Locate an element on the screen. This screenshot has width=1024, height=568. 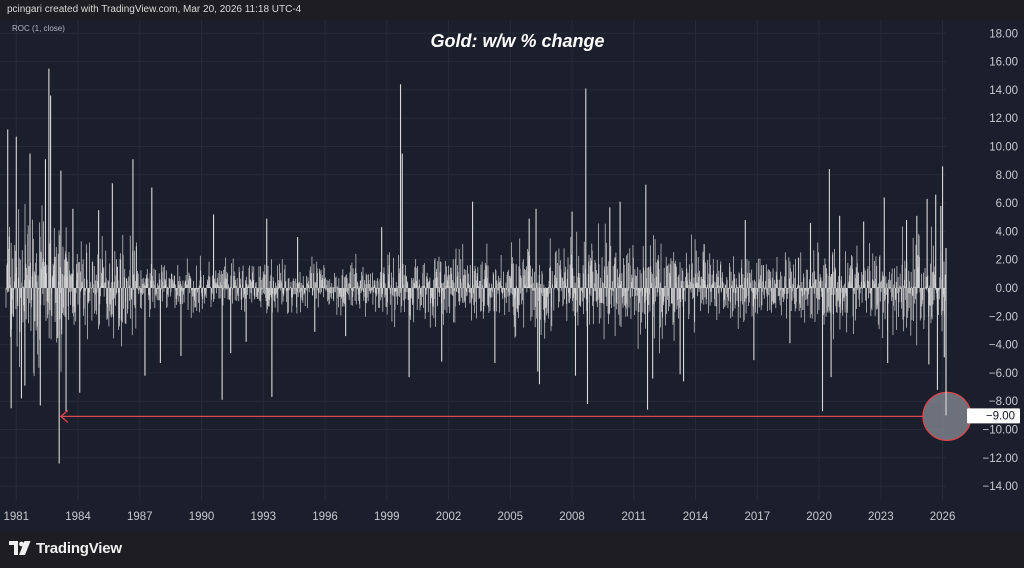
y-tick-label: 6.00 is located at coordinates (1007, 204).